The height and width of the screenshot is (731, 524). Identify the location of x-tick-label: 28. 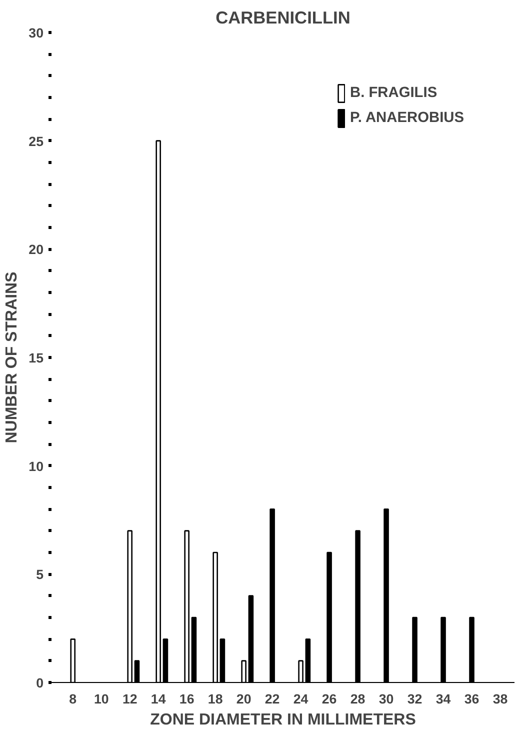
(358, 699).